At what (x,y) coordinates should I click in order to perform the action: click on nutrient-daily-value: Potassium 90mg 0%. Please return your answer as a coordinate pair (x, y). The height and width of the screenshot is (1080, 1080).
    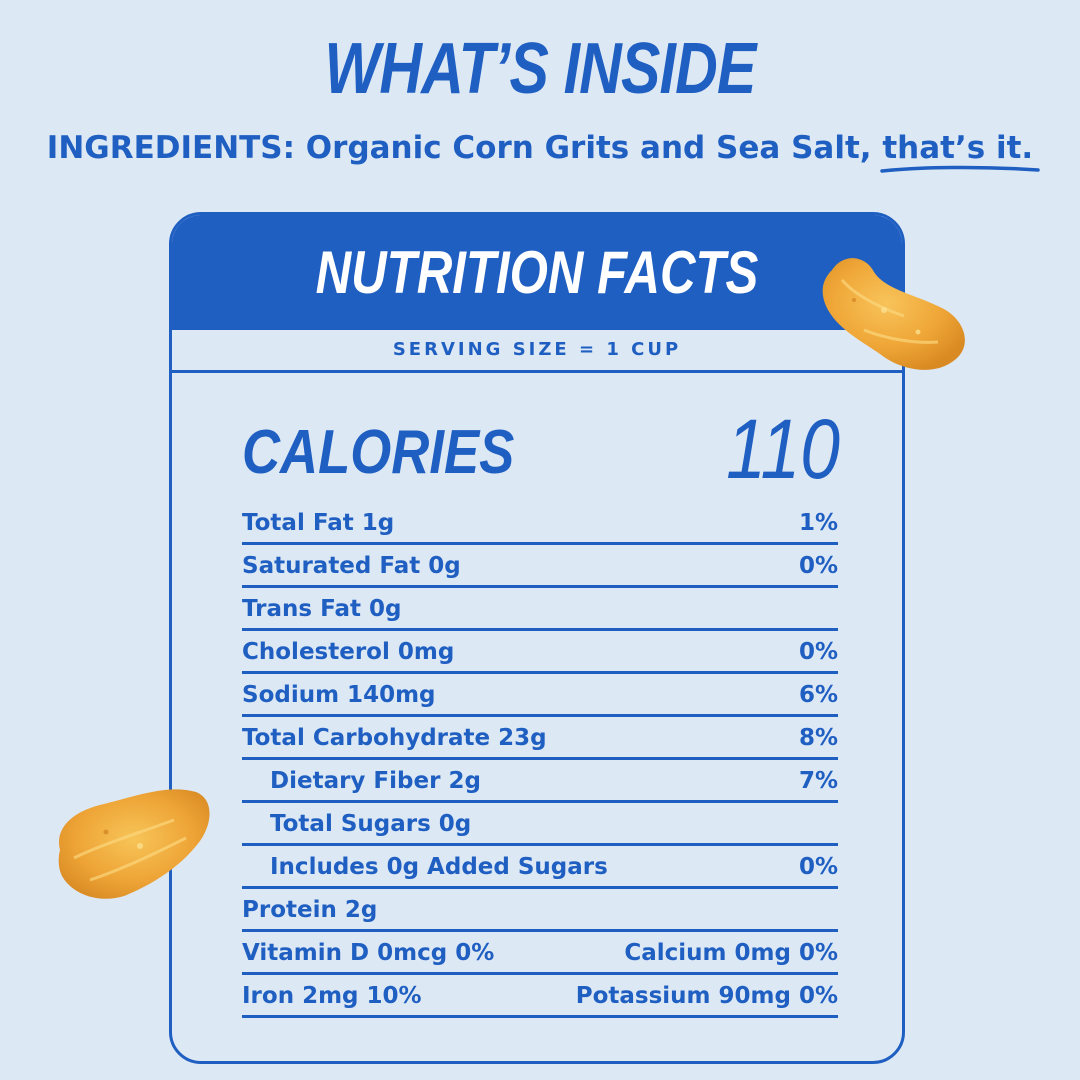
    Looking at the image, I should click on (706, 996).